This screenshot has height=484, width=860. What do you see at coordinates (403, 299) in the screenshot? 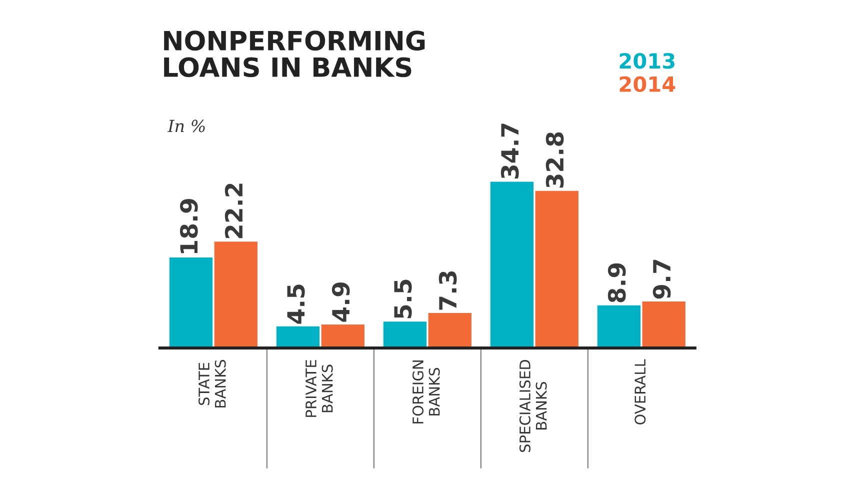
I see `data-label: 5.5` at bounding box center [403, 299].